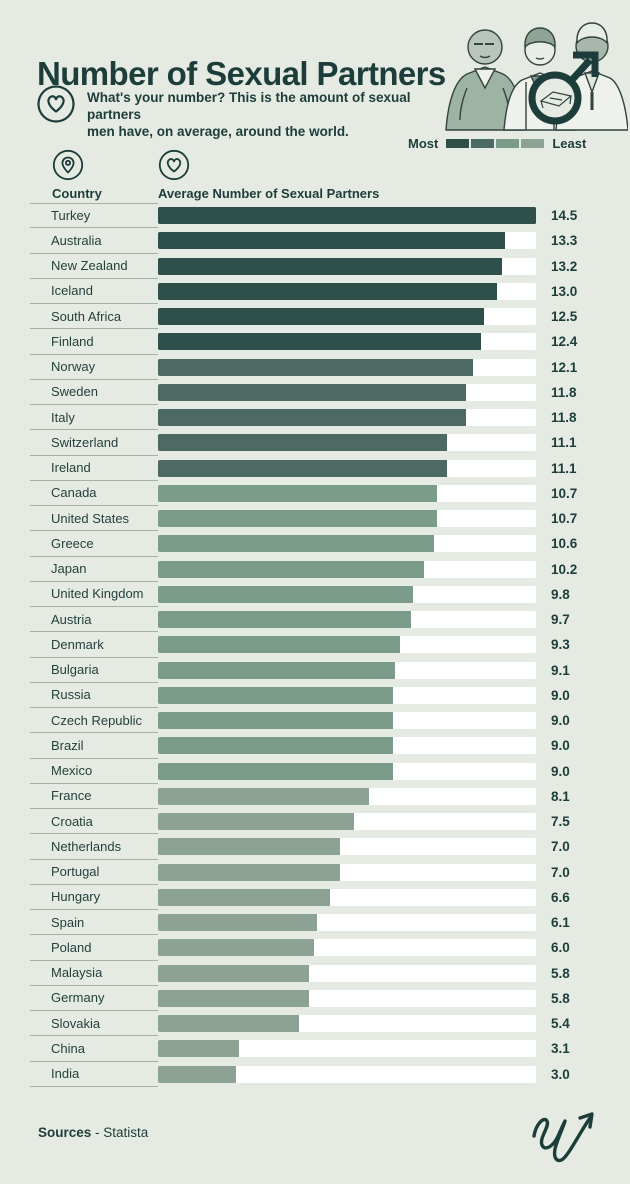  What do you see at coordinates (560, 796) in the screenshot?
I see `value-label: 8.1` at bounding box center [560, 796].